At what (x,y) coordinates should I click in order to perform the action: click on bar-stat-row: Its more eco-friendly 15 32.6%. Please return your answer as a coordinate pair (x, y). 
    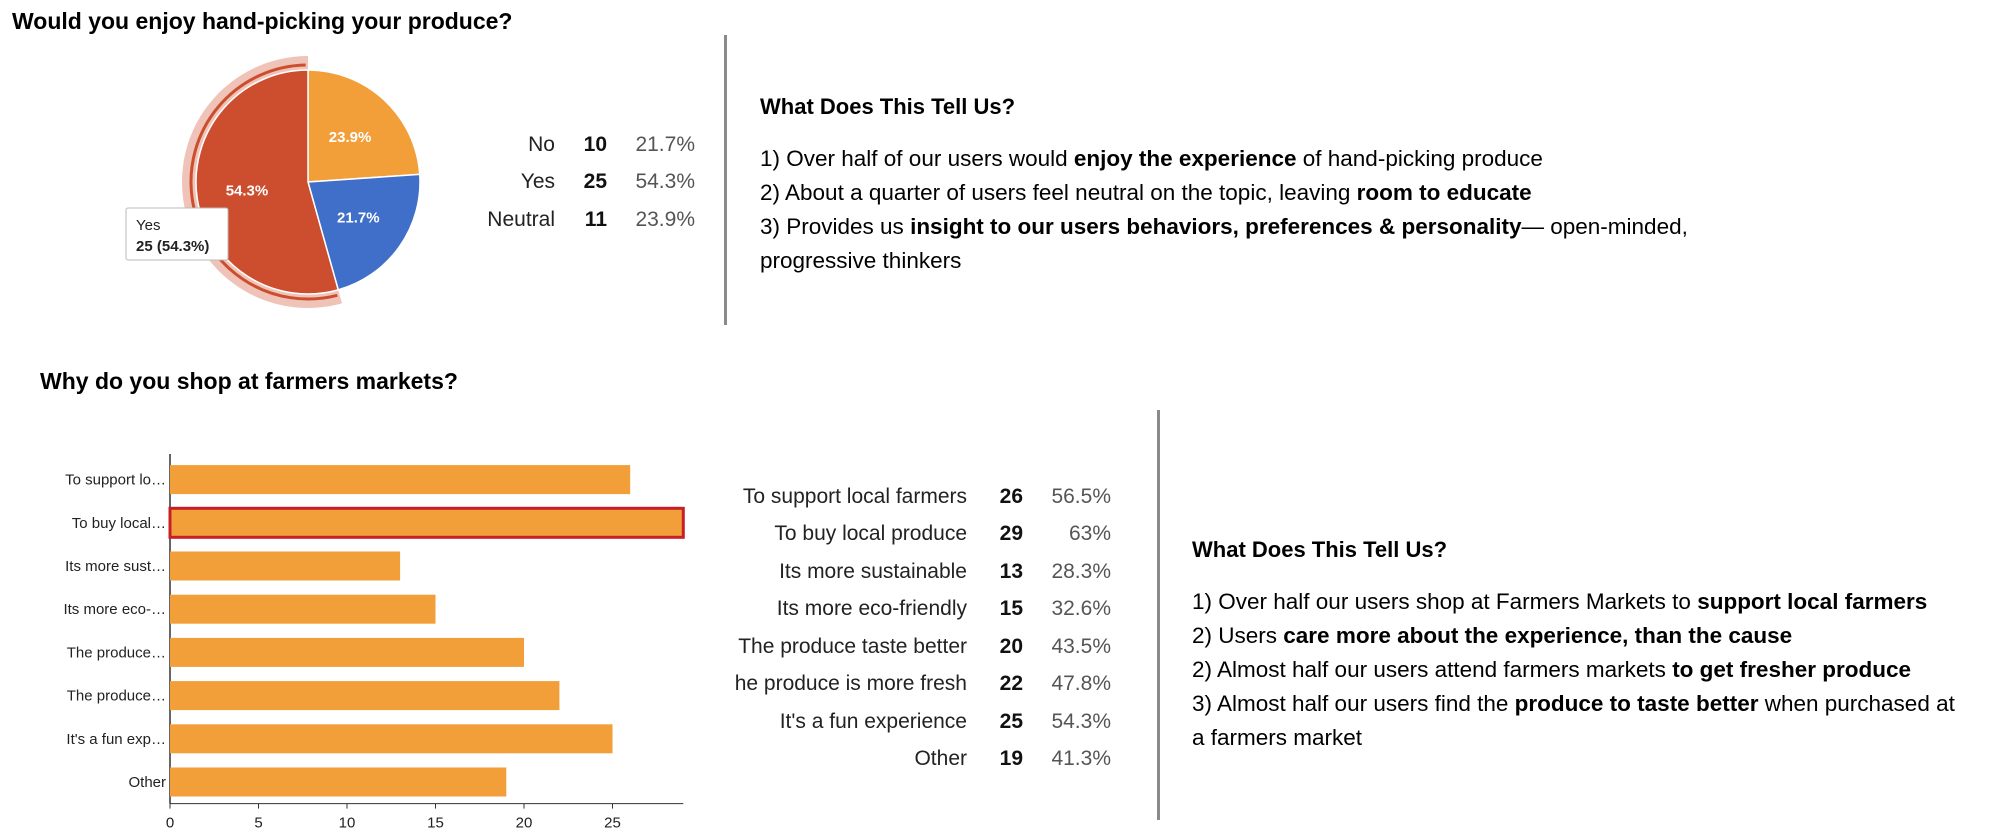
    Looking at the image, I should click on (915, 610).